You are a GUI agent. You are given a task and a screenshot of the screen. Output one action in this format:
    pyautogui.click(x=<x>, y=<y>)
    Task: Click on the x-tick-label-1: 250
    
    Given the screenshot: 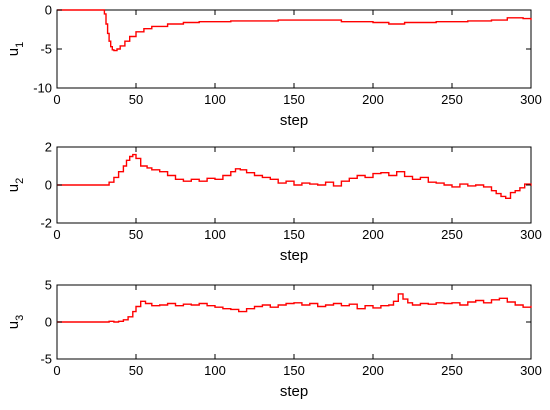 What is the action you would take?
    pyautogui.click(x=452, y=99)
    